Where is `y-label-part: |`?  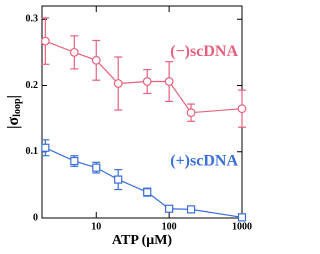 y-label-part: | is located at coordinates (13, 97).